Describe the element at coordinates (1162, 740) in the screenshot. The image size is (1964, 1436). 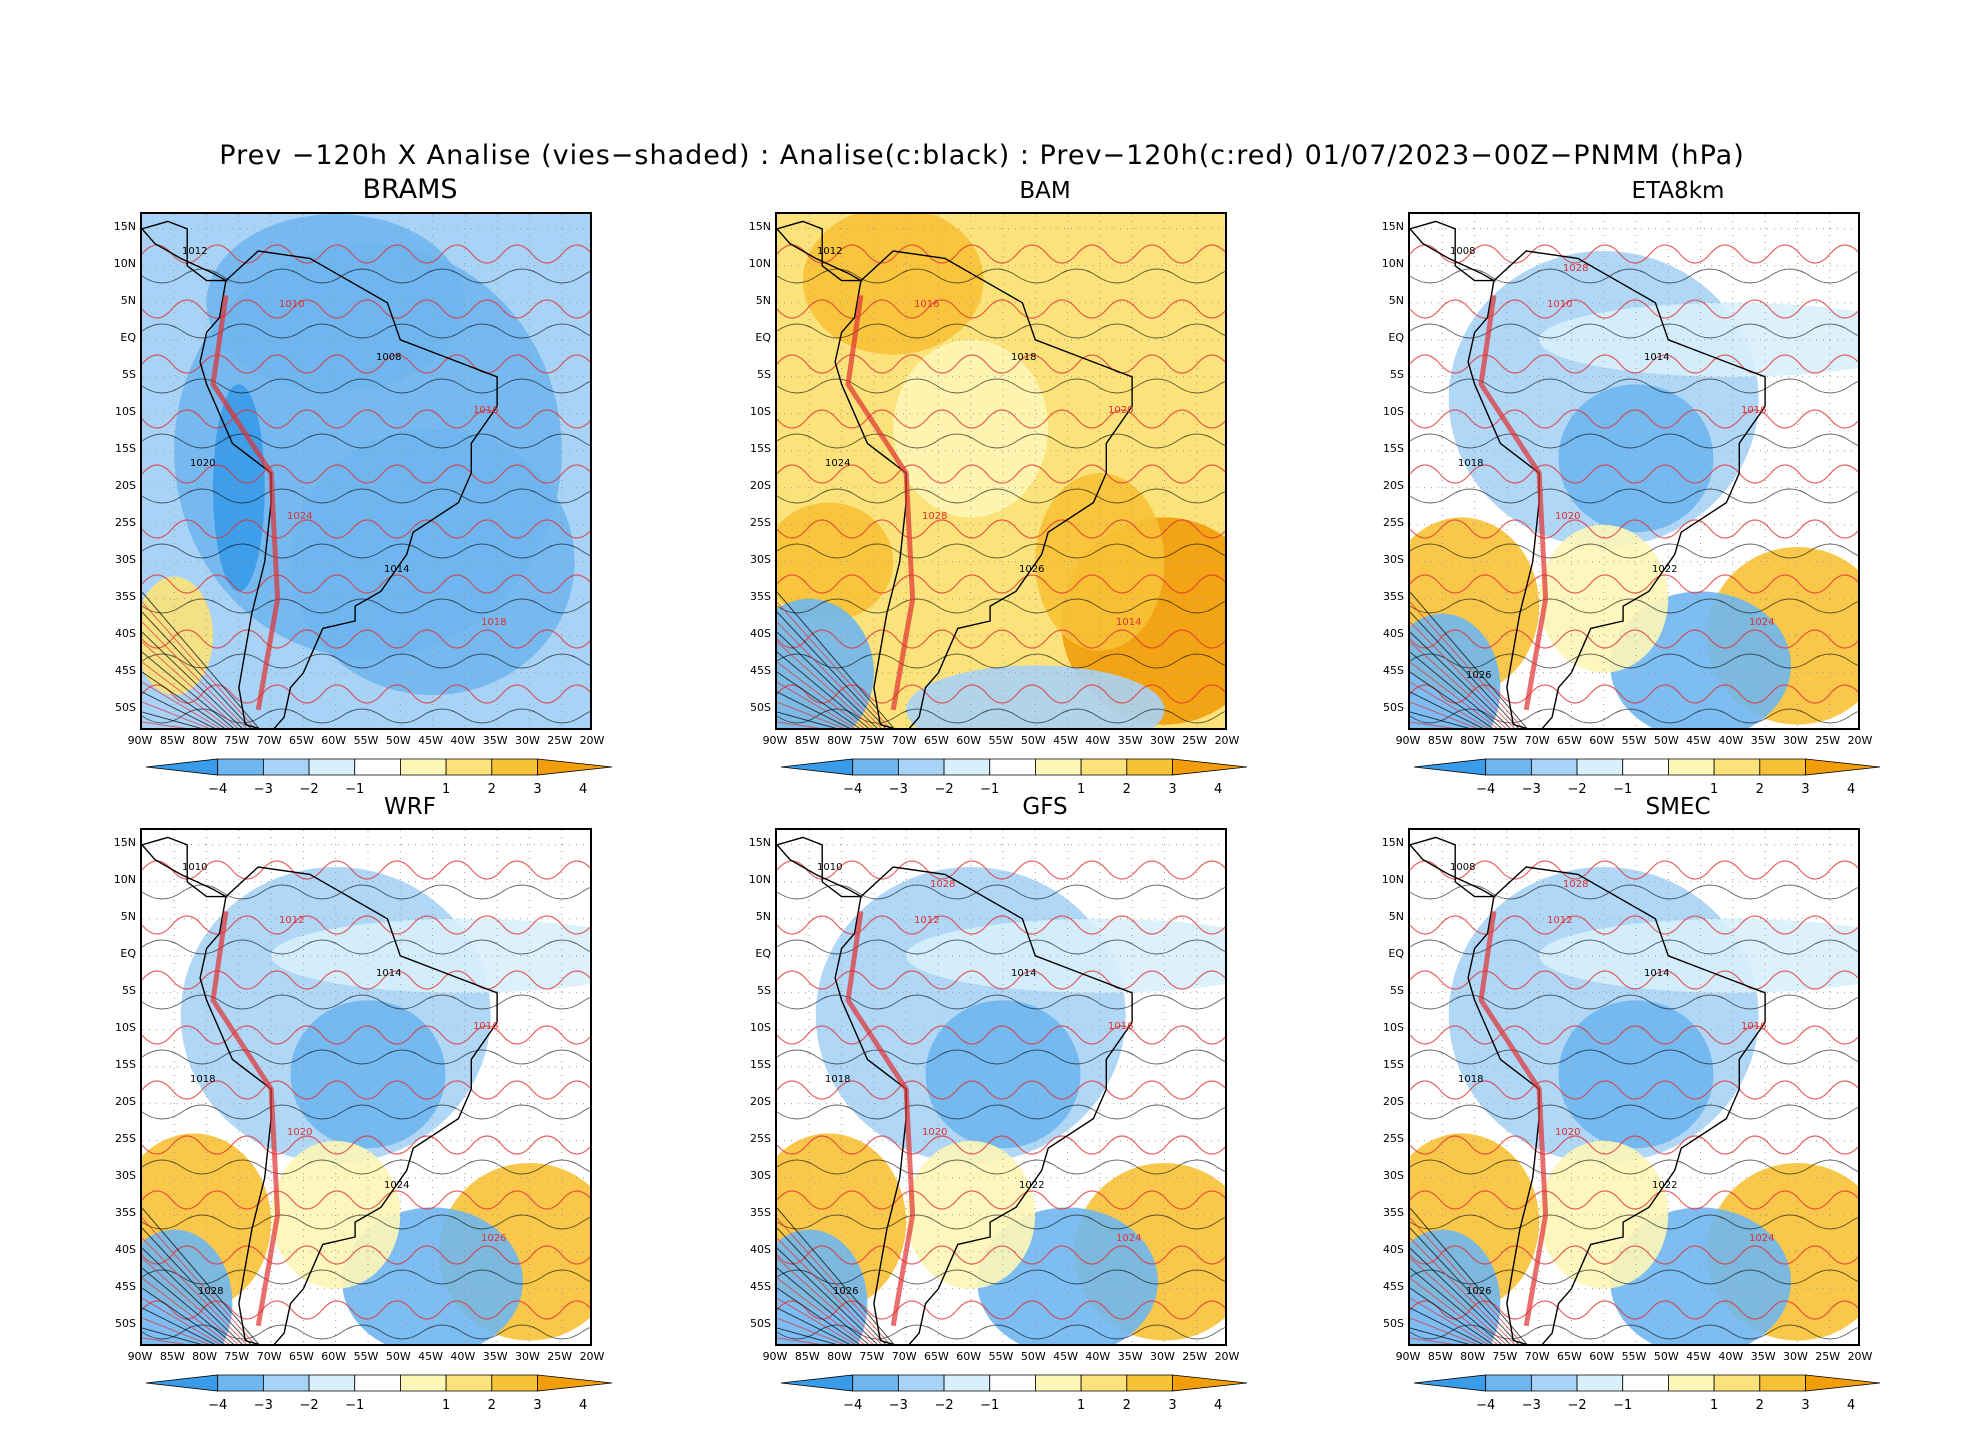
I see `lon-tick-label: 30W` at that location.